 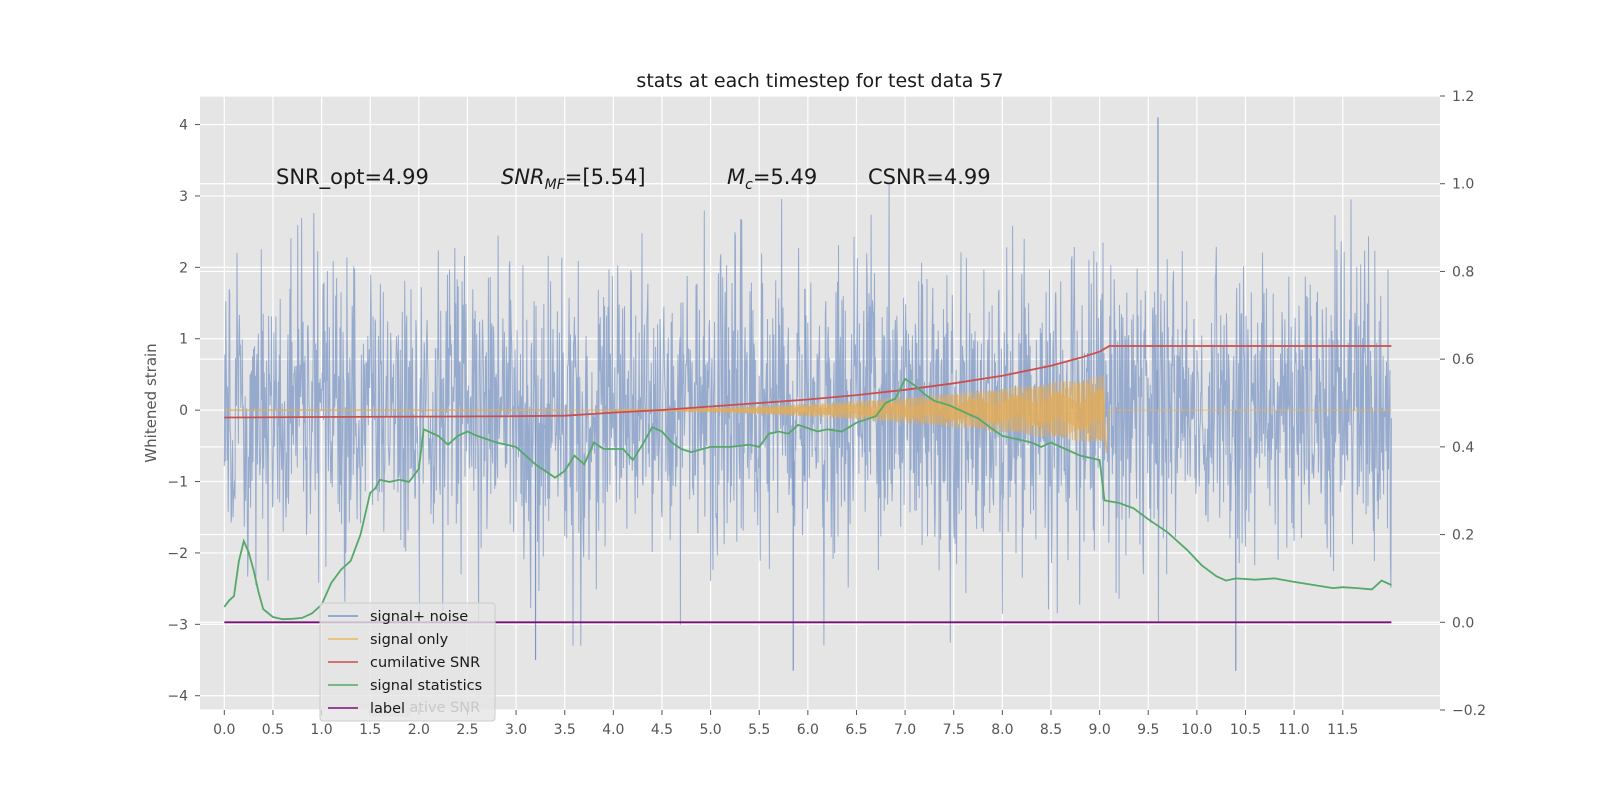 What do you see at coordinates (321, 730) in the screenshot?
I see `x-tick-label: 1.0` at bounding box center [321, 730].